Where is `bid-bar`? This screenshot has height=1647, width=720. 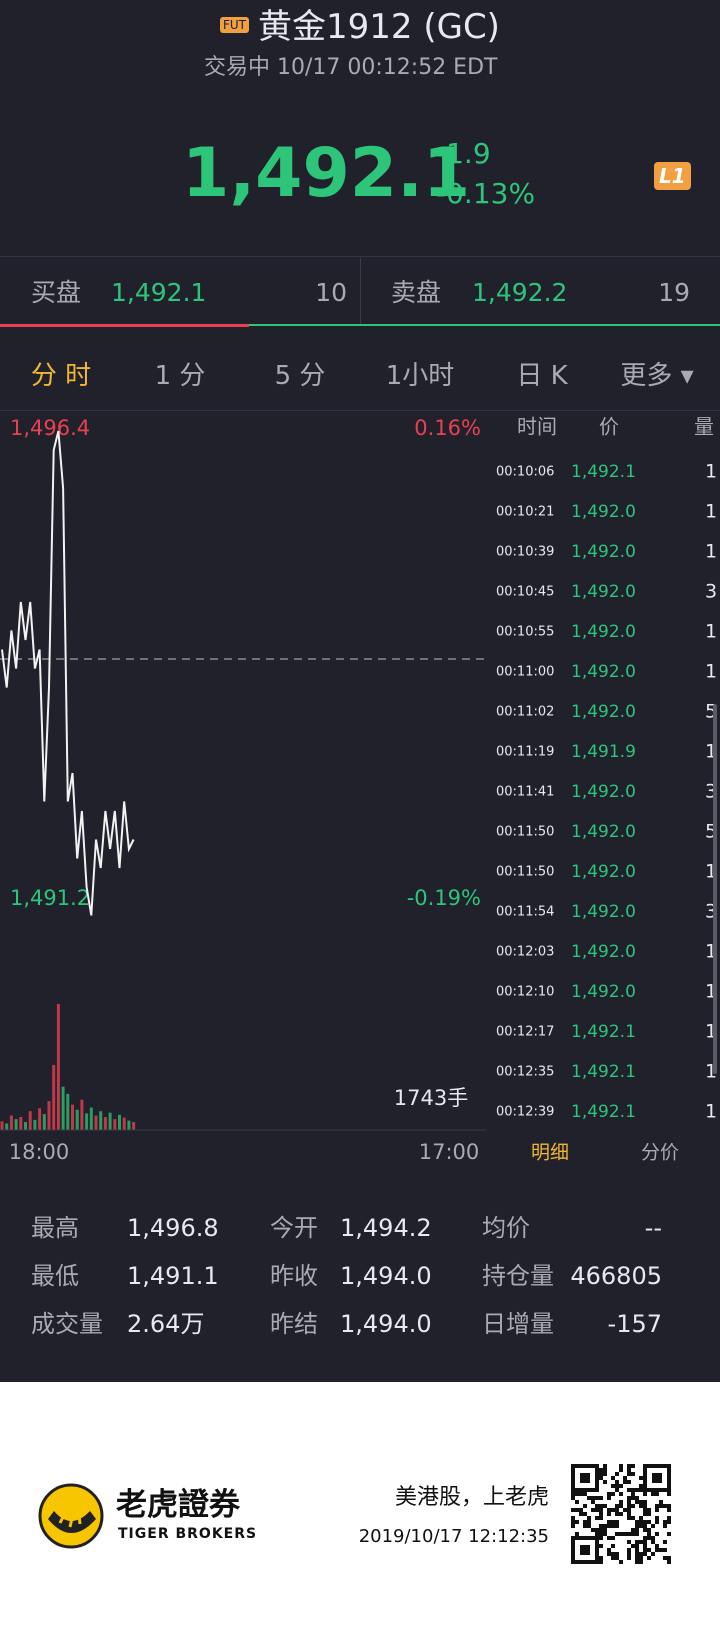
bid-bar is located at coordinates (124, 325).